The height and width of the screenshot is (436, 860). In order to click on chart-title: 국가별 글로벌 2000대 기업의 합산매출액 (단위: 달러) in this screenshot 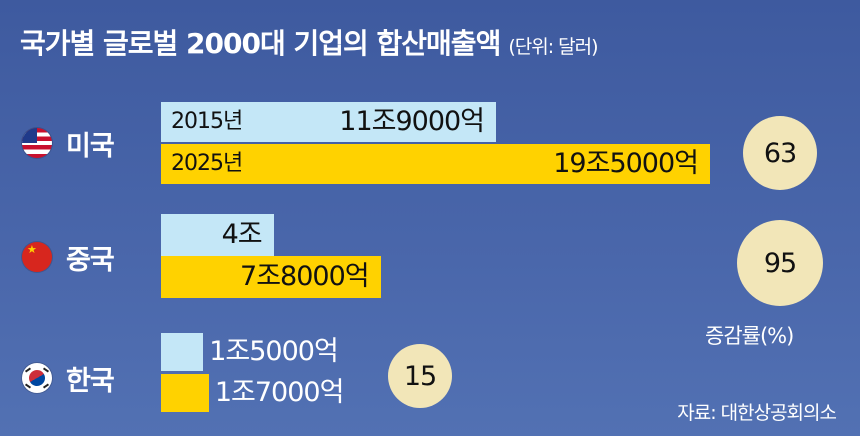, I will do `click(309, 42)`.